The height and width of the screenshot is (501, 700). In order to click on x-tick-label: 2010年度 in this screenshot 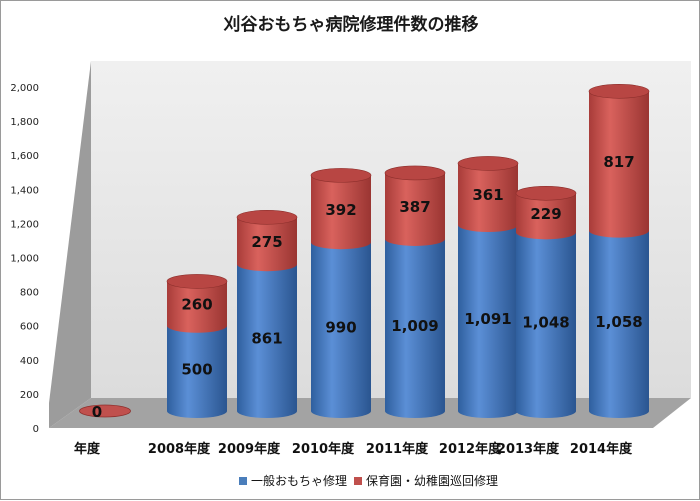, I will do `click(323, 449)`.